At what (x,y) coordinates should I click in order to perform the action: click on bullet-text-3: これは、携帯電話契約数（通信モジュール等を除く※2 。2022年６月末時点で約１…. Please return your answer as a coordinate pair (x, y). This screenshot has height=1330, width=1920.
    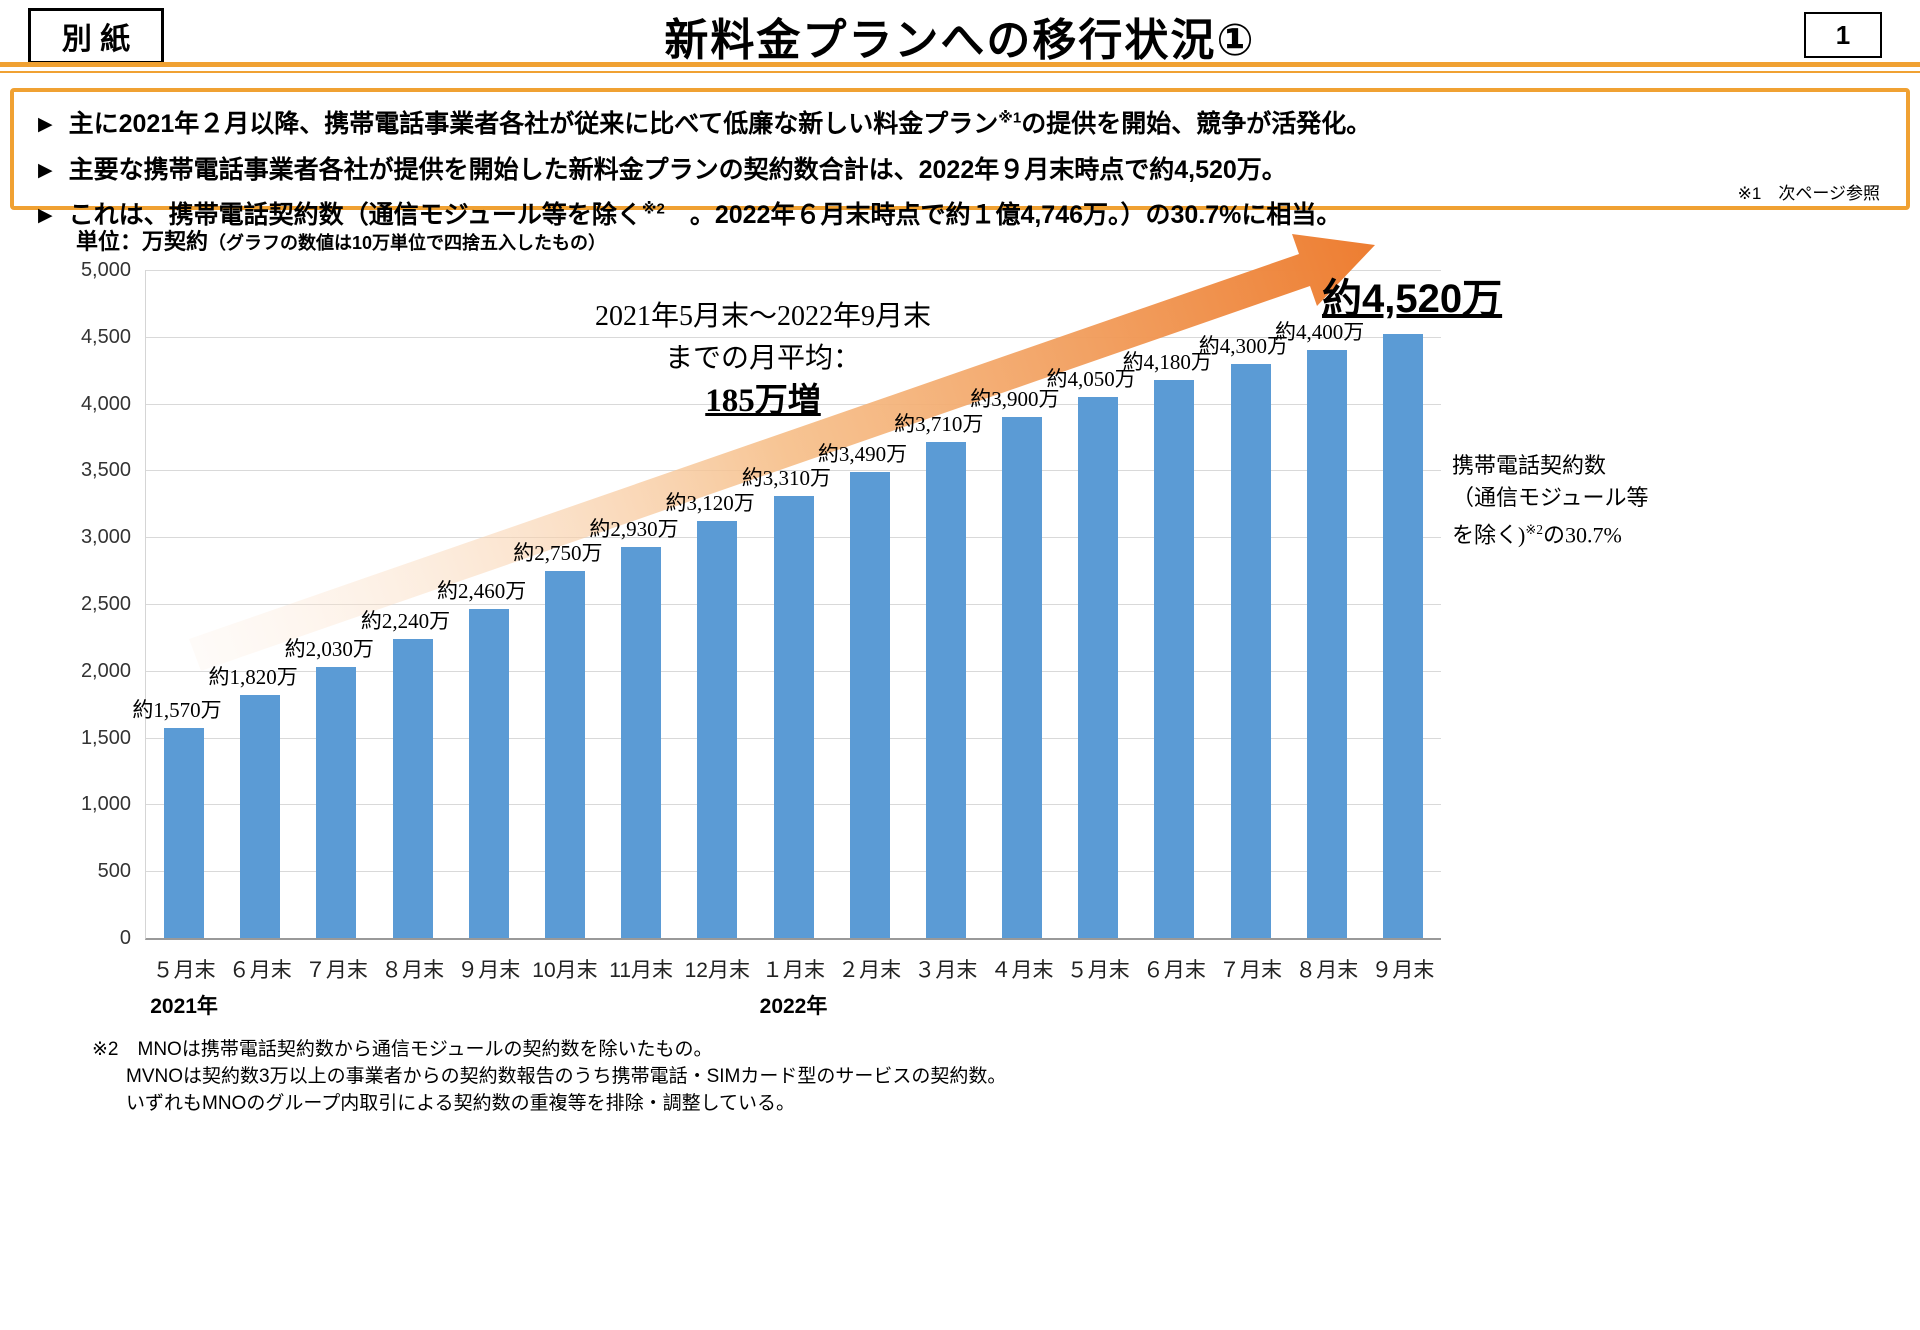
    Looking at the image, I should click on (705, 214).